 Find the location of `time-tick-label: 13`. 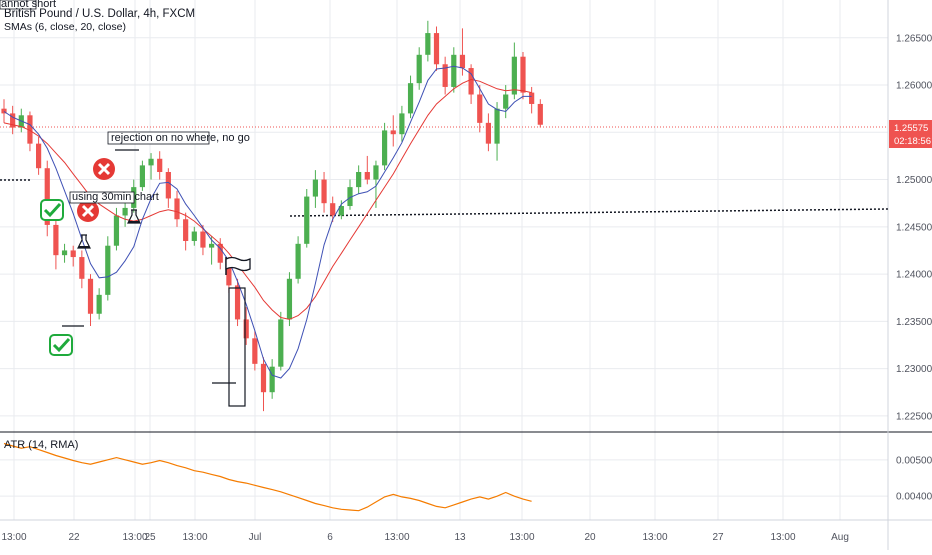

time-tick-label: 13 is located at coordinates (460, 537).